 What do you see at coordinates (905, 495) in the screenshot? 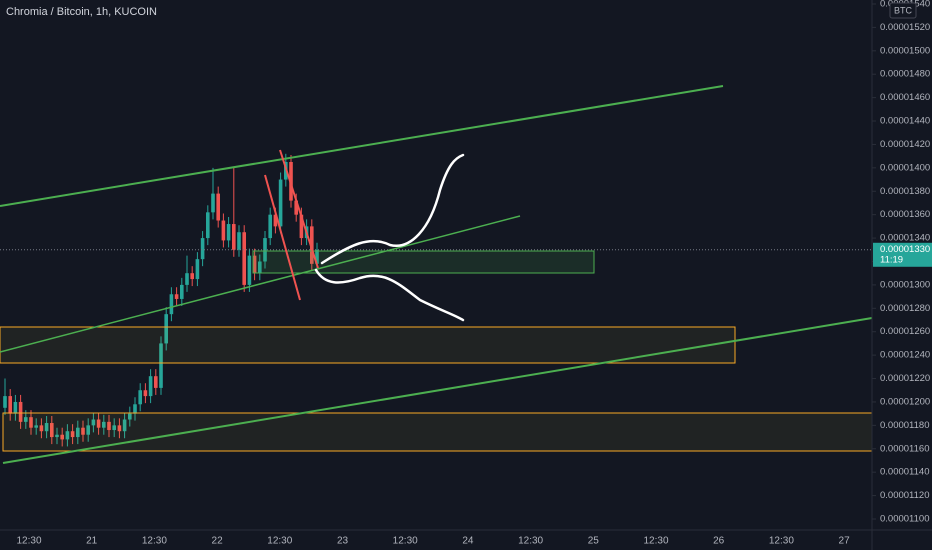
I see `y-tick-label: 0.00001120` at bounding box center [905, 495].